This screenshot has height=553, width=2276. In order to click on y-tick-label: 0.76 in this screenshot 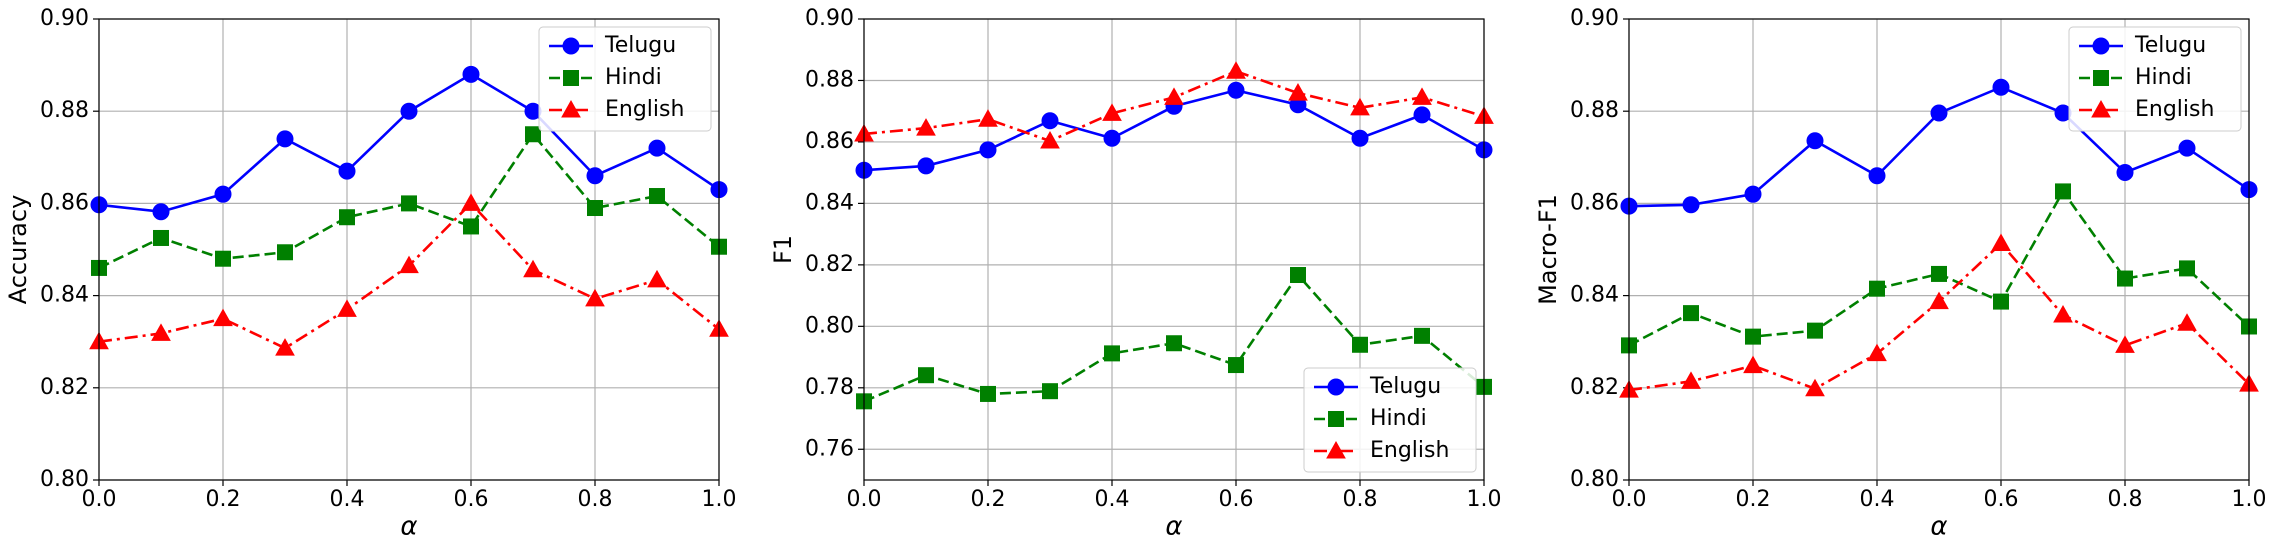, I will do `click(829, 448)`.